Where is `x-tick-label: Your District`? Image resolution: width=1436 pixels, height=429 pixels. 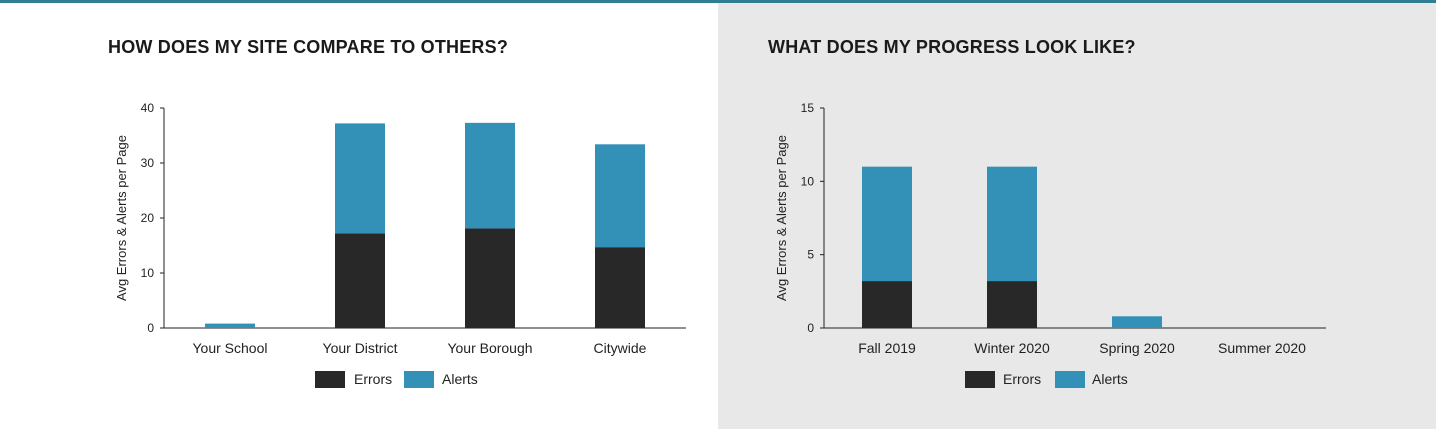 x-tick-label: Your District is located at coordinates (360, 348).